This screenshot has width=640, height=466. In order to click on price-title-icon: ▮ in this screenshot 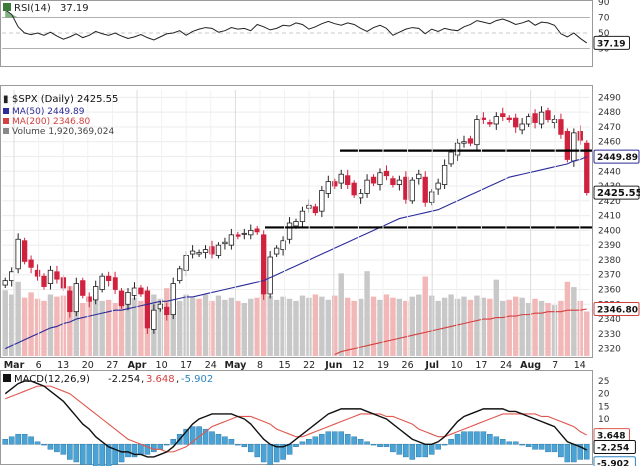, I will do `click(6, 99)`.